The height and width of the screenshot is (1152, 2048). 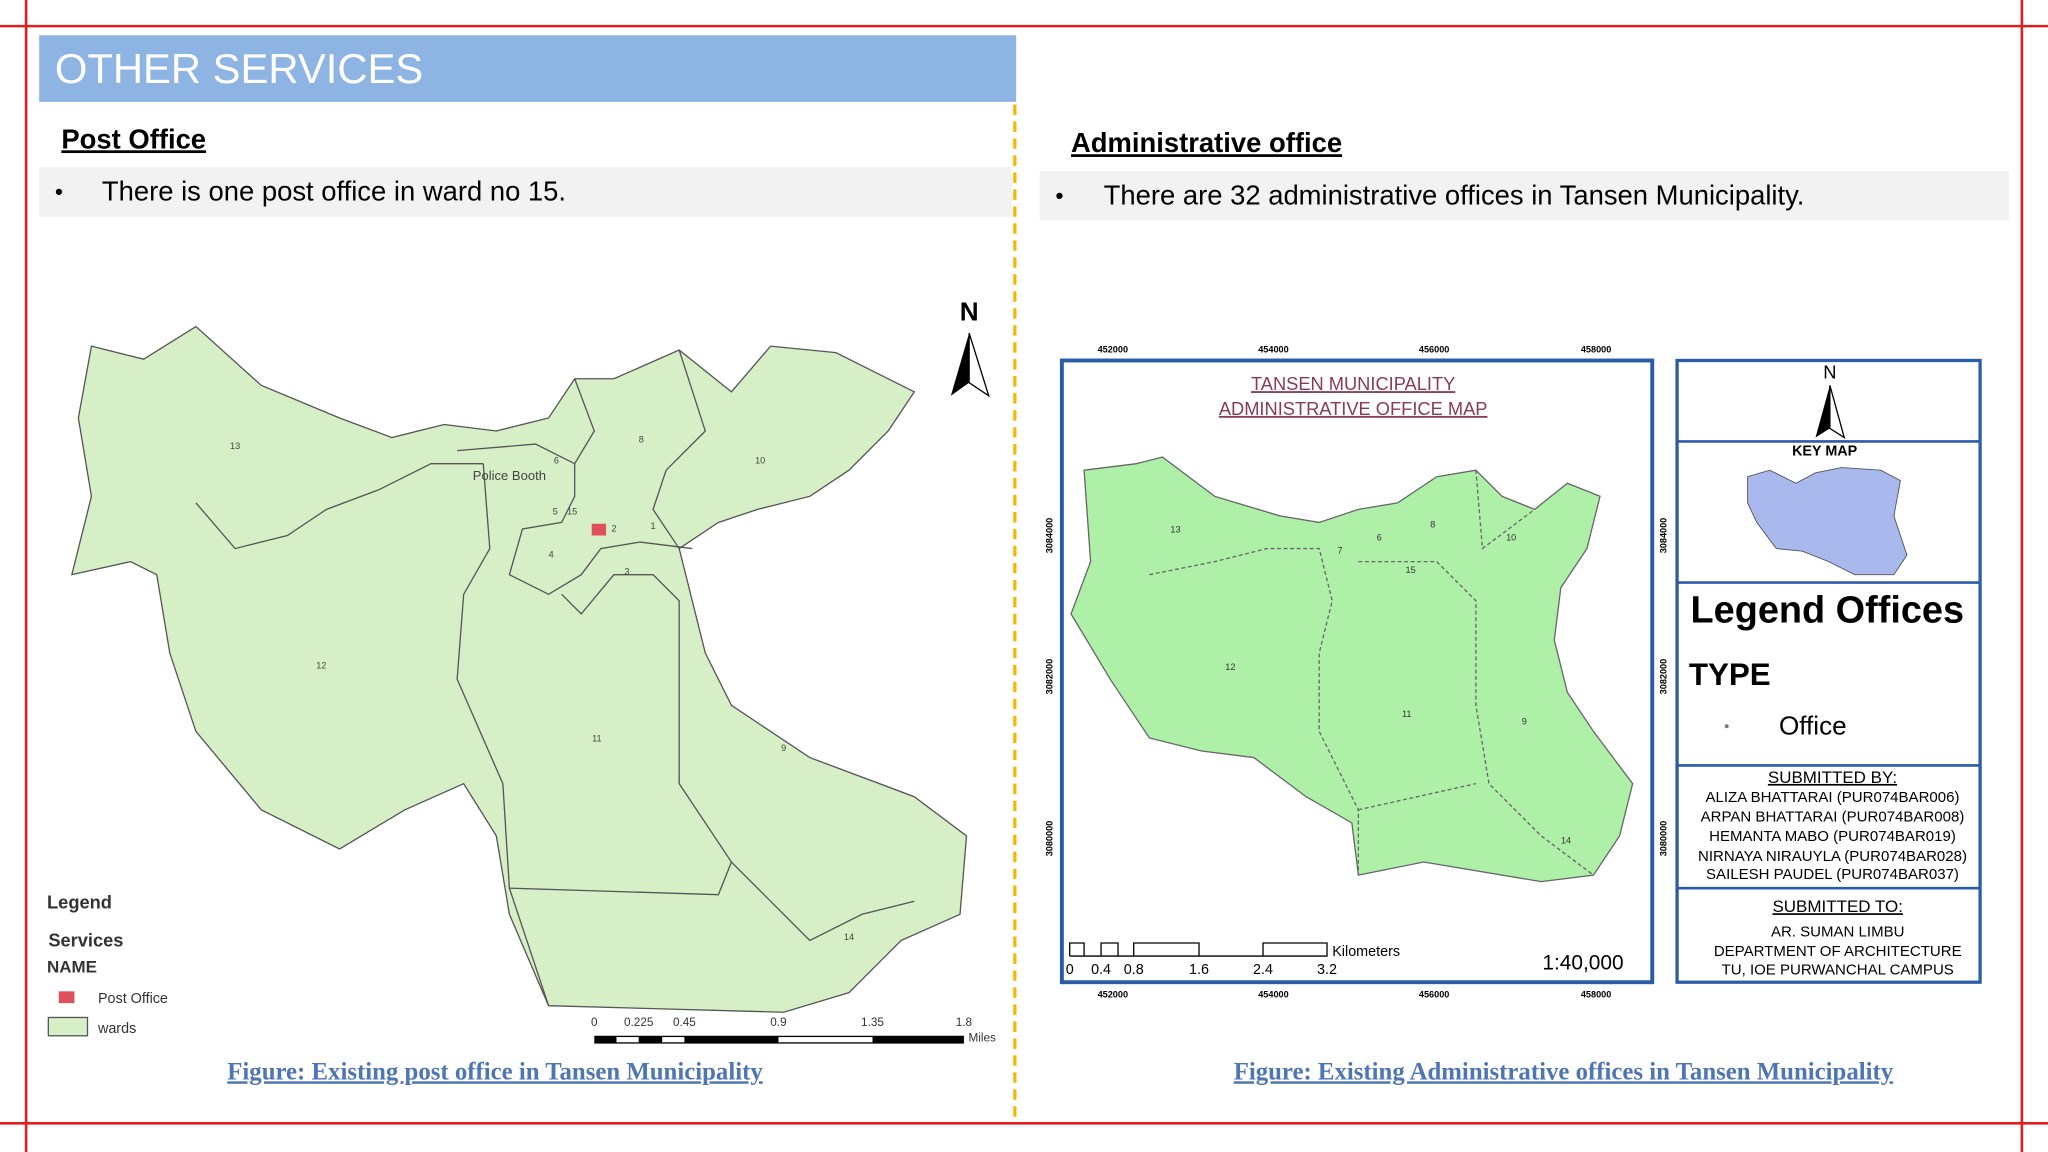 I want to click on submitted-line: DEPARTMENT OF ARCHITECTURE, so click(x=1838, y=951).